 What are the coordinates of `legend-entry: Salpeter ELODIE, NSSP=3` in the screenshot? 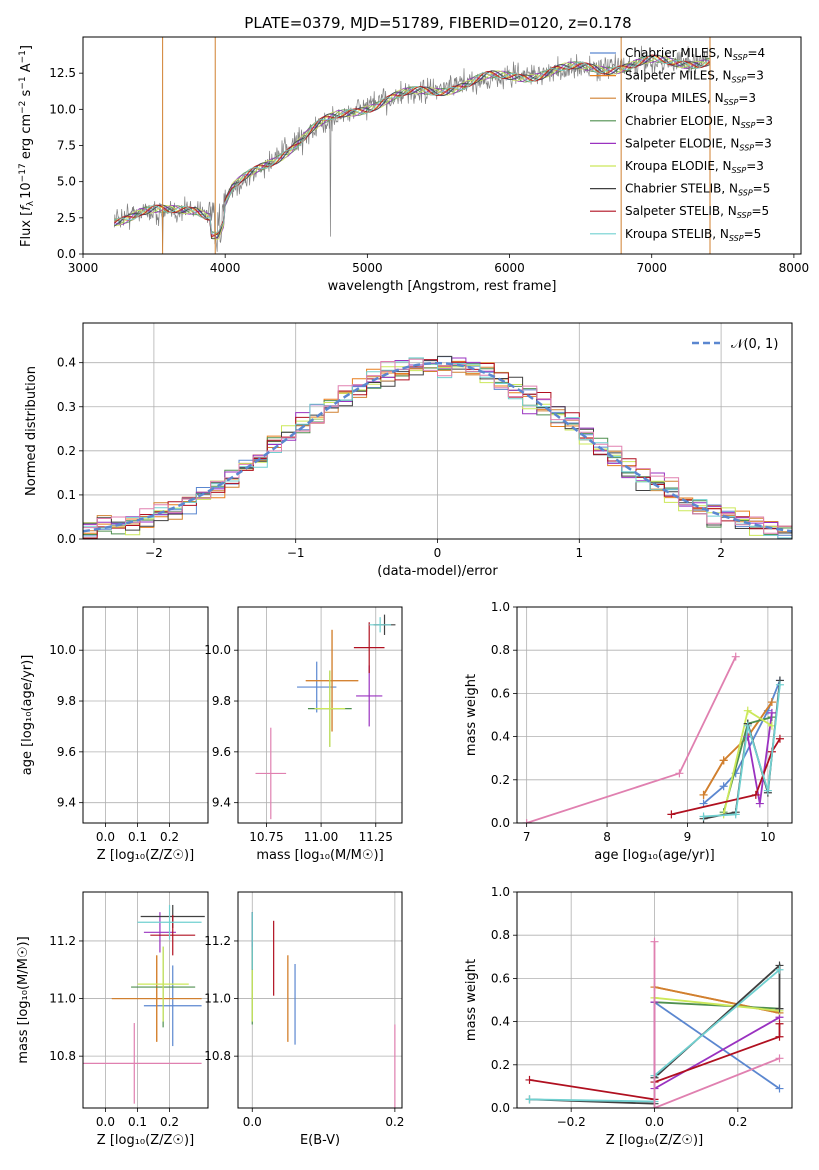 It's located at (698, 144).